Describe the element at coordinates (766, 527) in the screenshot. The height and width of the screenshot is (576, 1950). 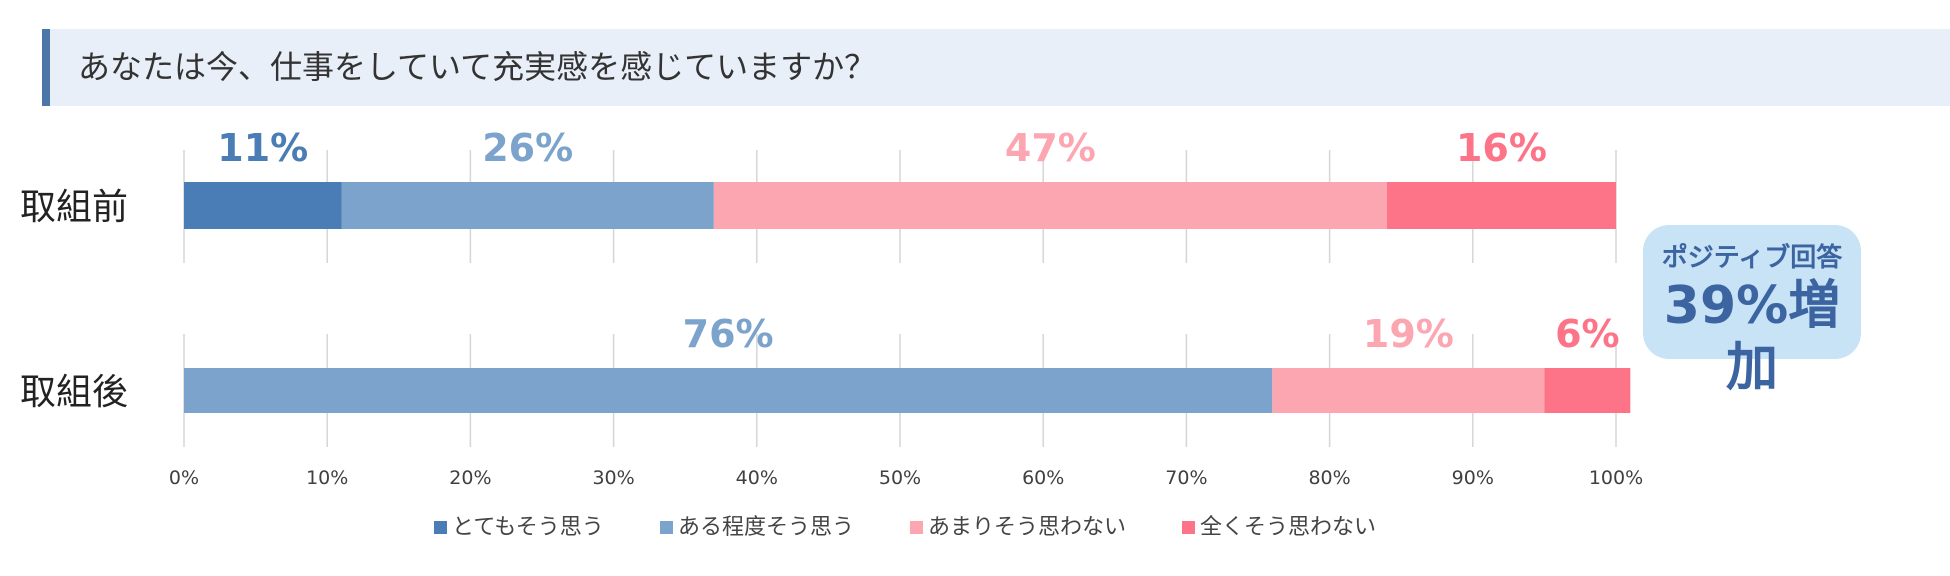
I see `legend-label: ある程度そう思う` at that location.